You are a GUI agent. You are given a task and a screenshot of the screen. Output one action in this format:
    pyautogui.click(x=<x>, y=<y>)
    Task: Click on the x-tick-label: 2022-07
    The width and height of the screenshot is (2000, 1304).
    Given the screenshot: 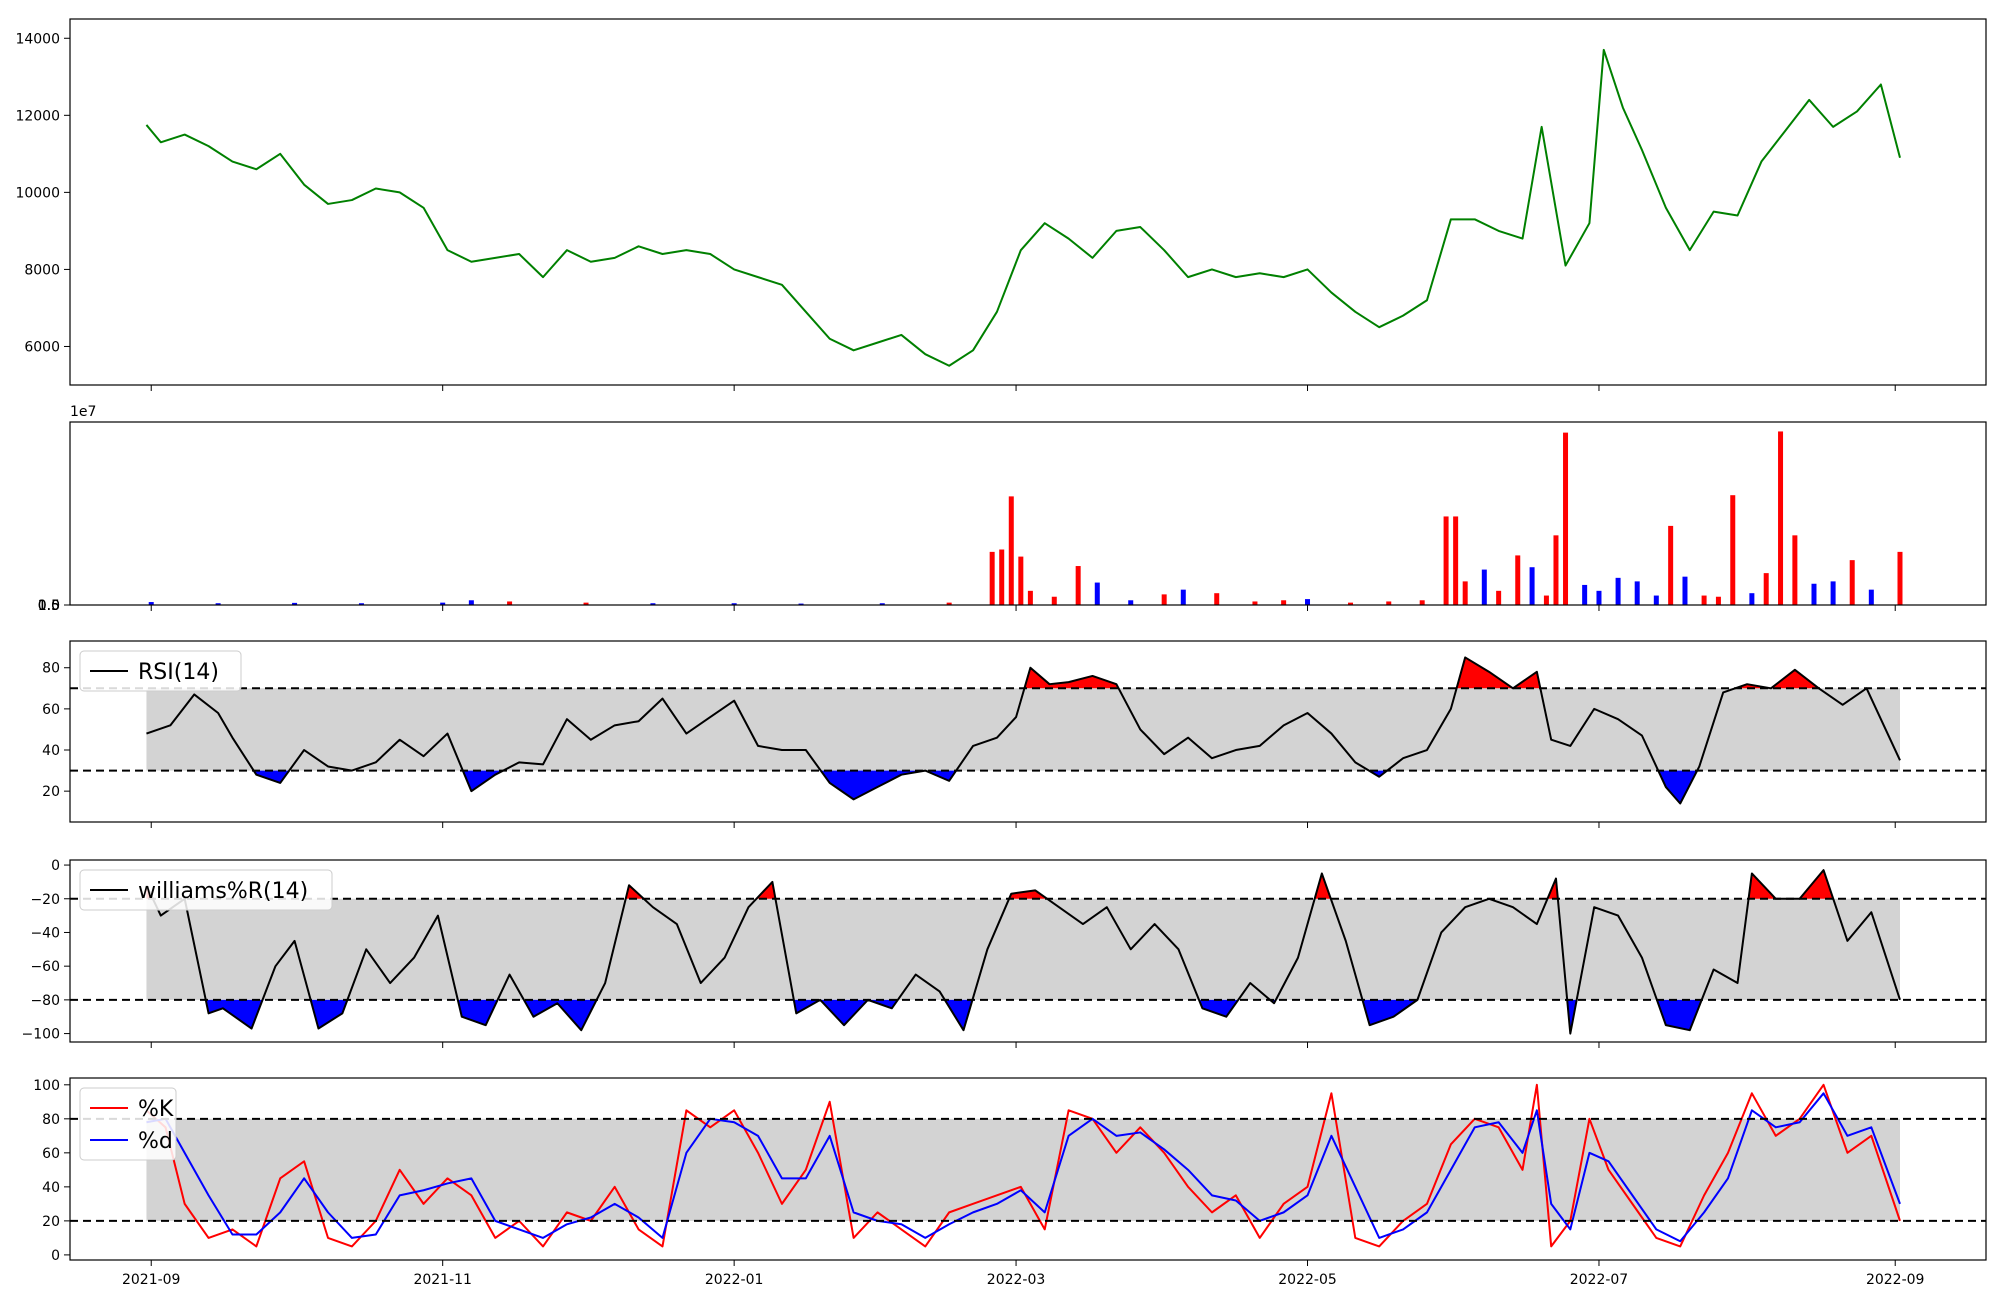 What is the action you would take?
    pyautogui.click(x=1599, y=1280)
    